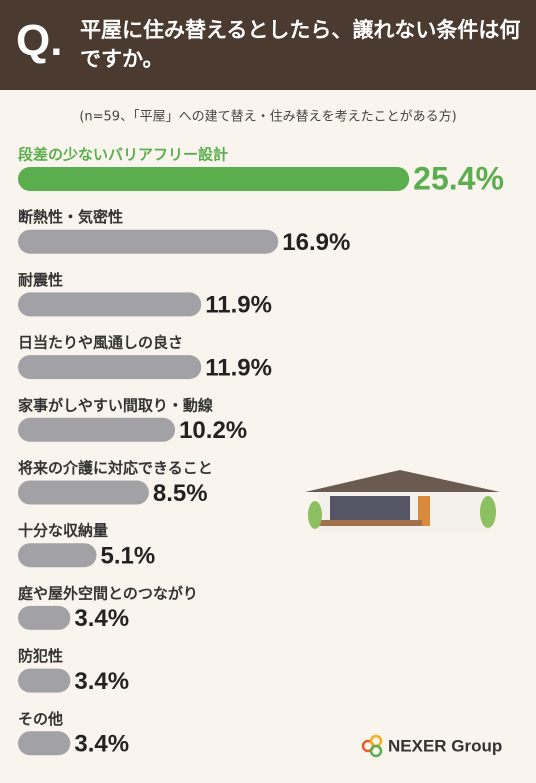 Image resolution: width=536 pixels, height=783 pixels. What do you see at coordinates (70, 217) in the screenshot?
I see `category-label: 断熱性・気密性` at bounding box center [70, 217].